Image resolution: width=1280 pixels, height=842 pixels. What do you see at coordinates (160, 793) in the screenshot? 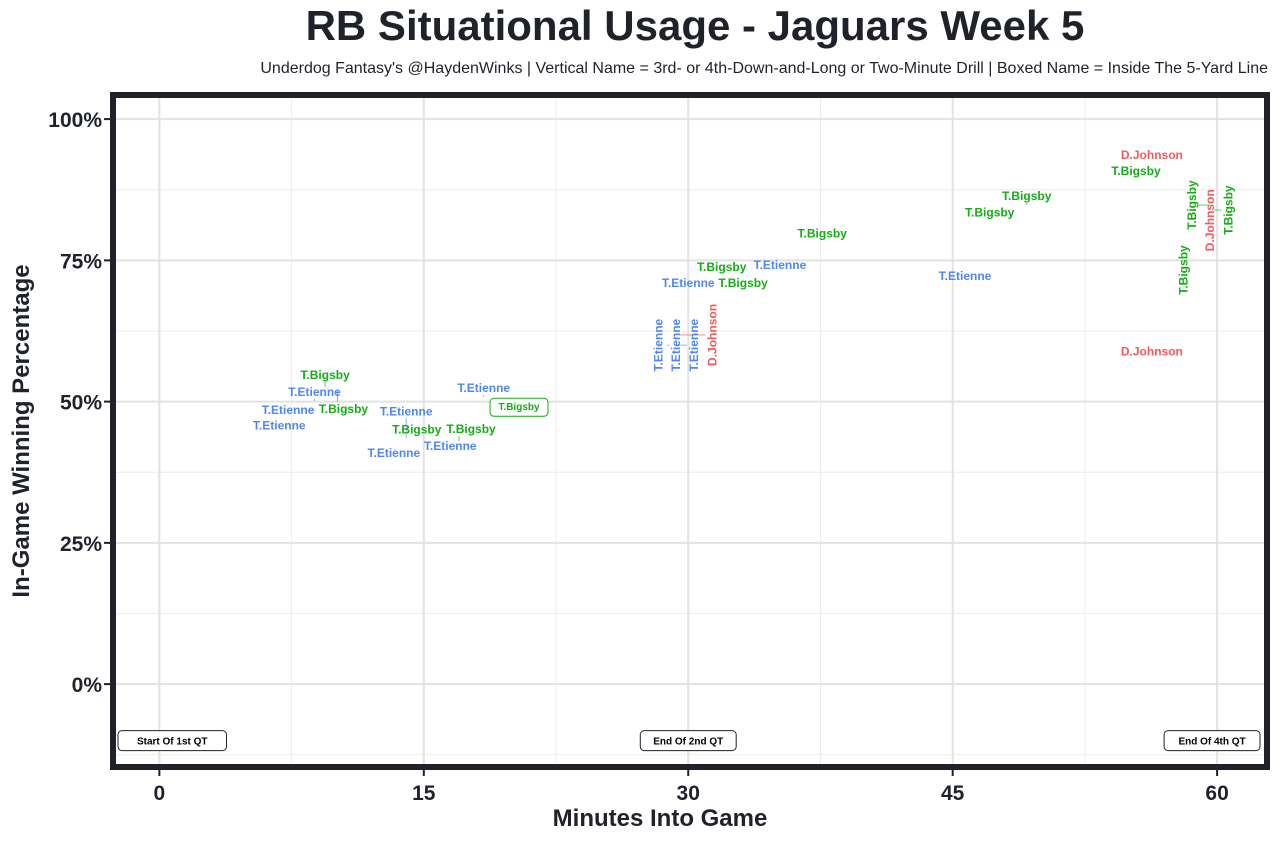
I see `x-tick-label: 0` at bounding box center [160, 793].